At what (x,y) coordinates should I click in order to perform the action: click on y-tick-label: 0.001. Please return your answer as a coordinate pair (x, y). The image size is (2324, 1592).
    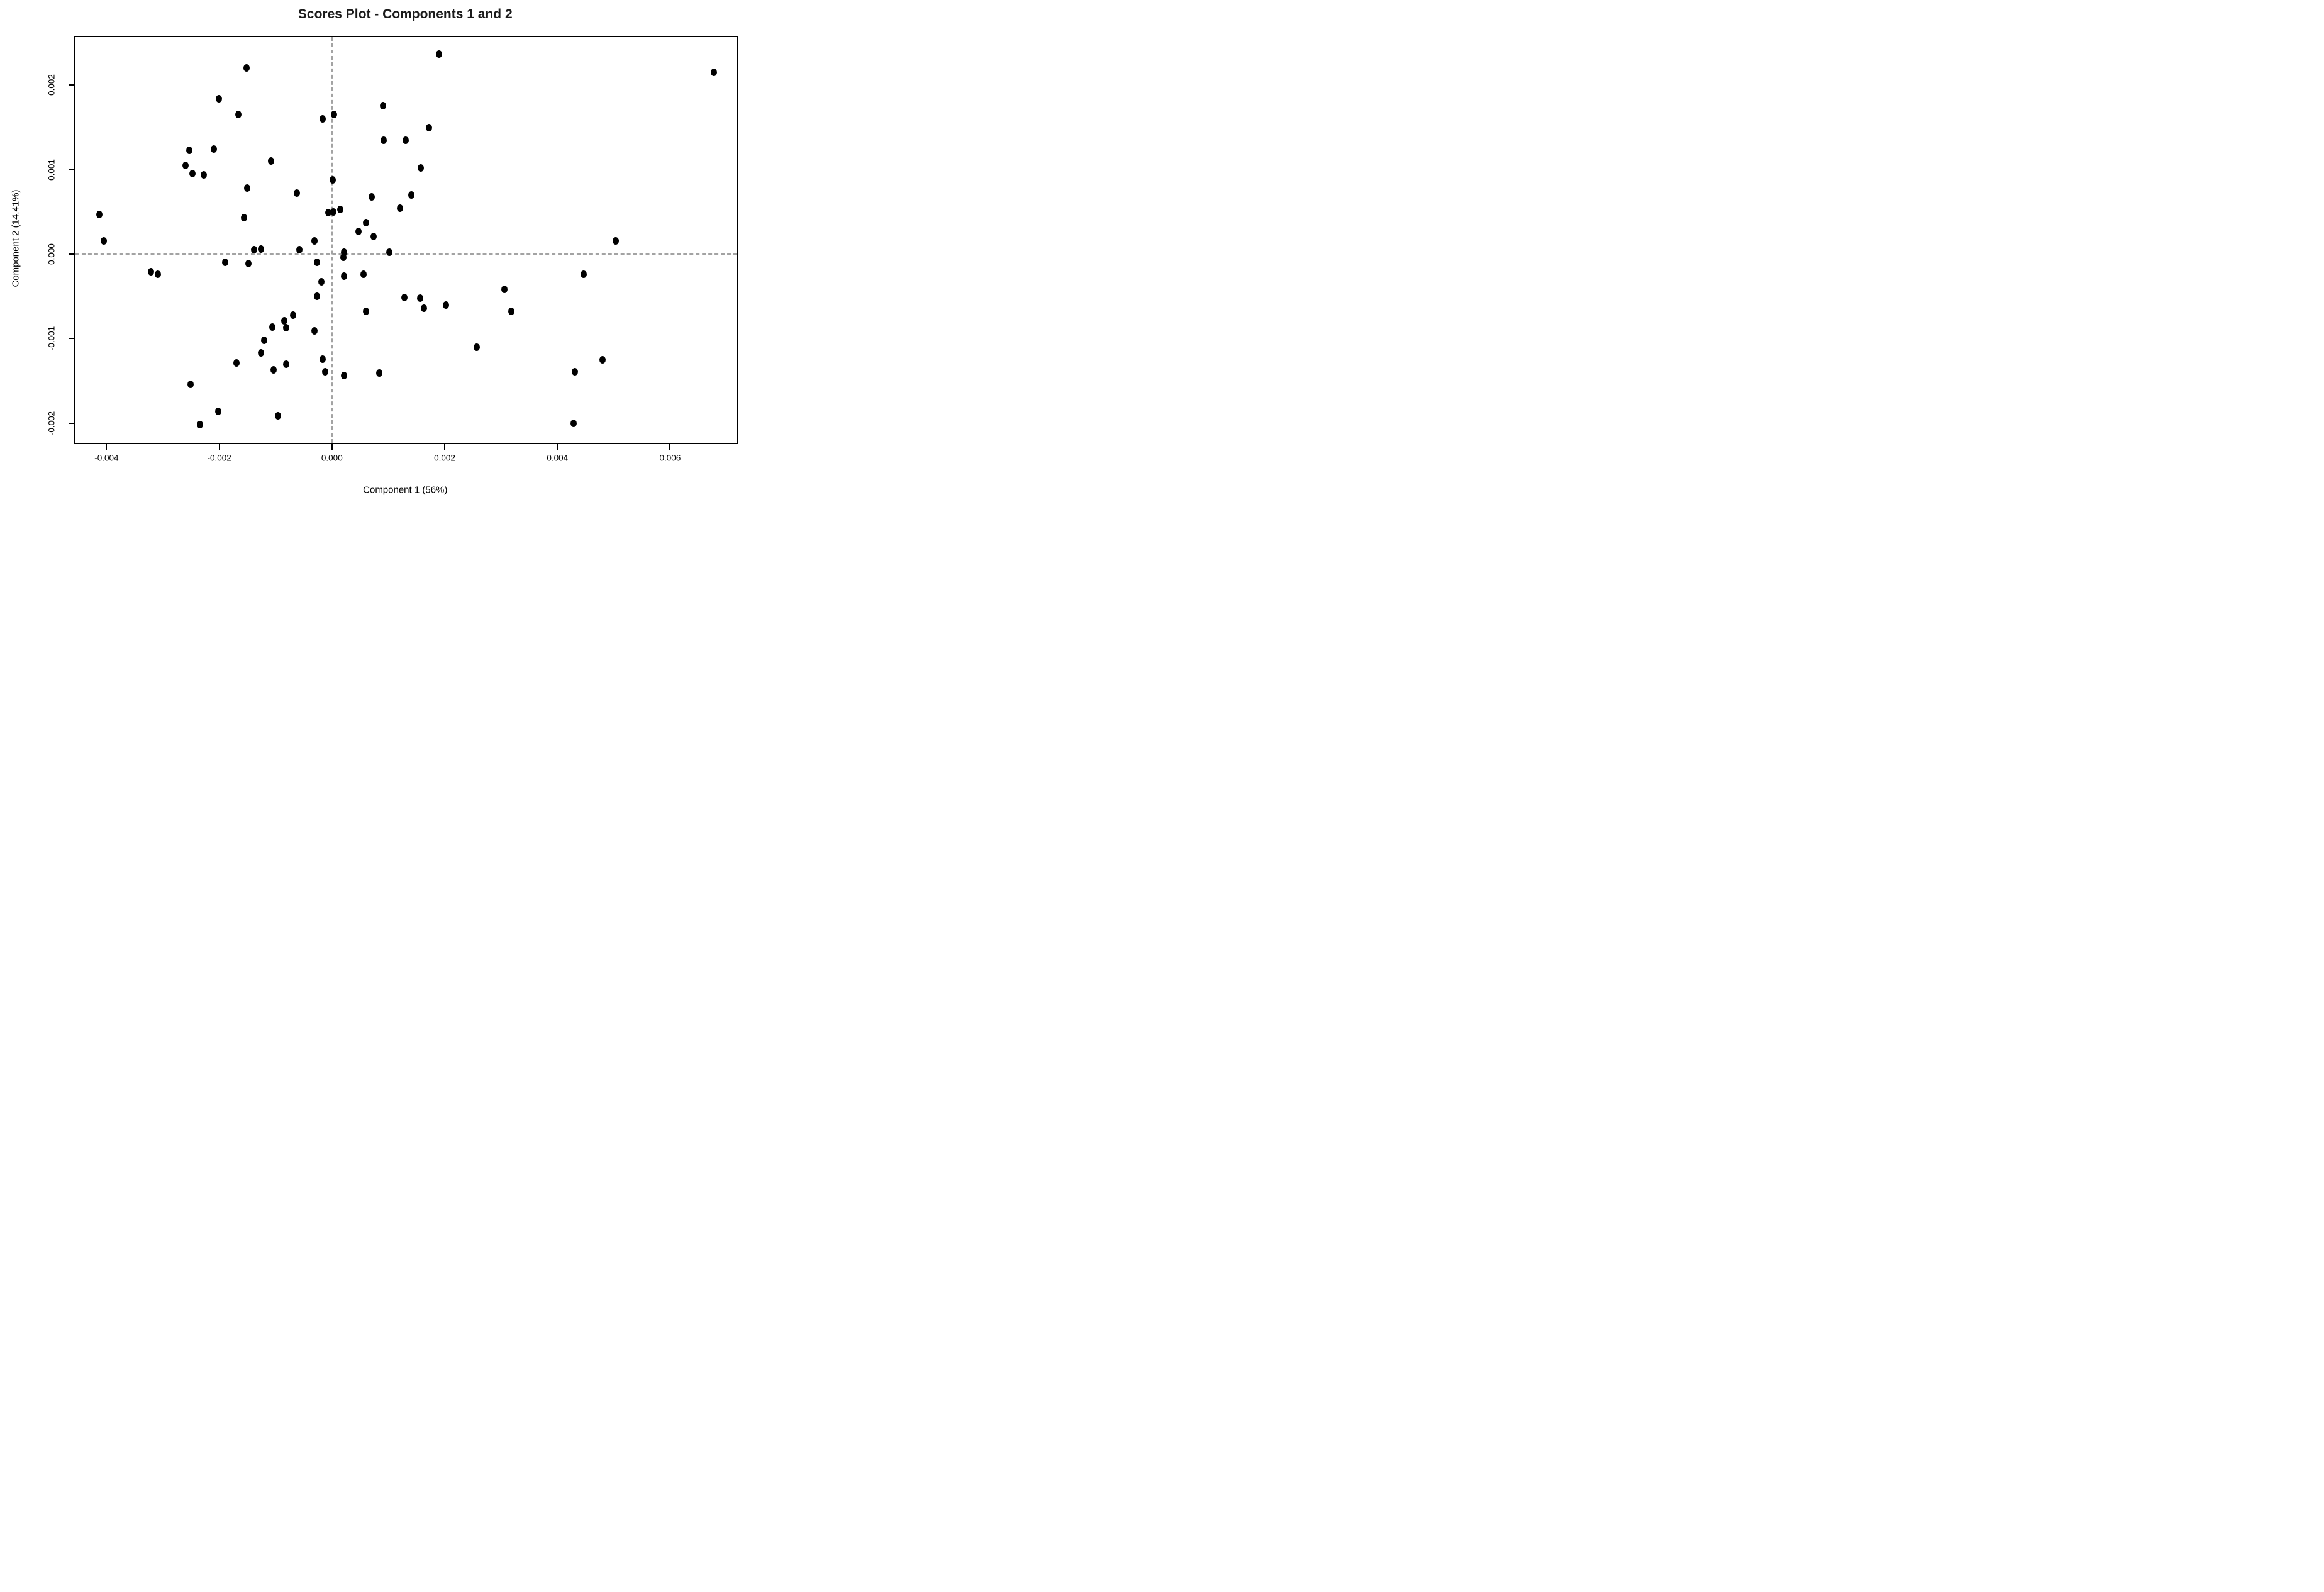
    Looking at the image, I should click on (52, 170).